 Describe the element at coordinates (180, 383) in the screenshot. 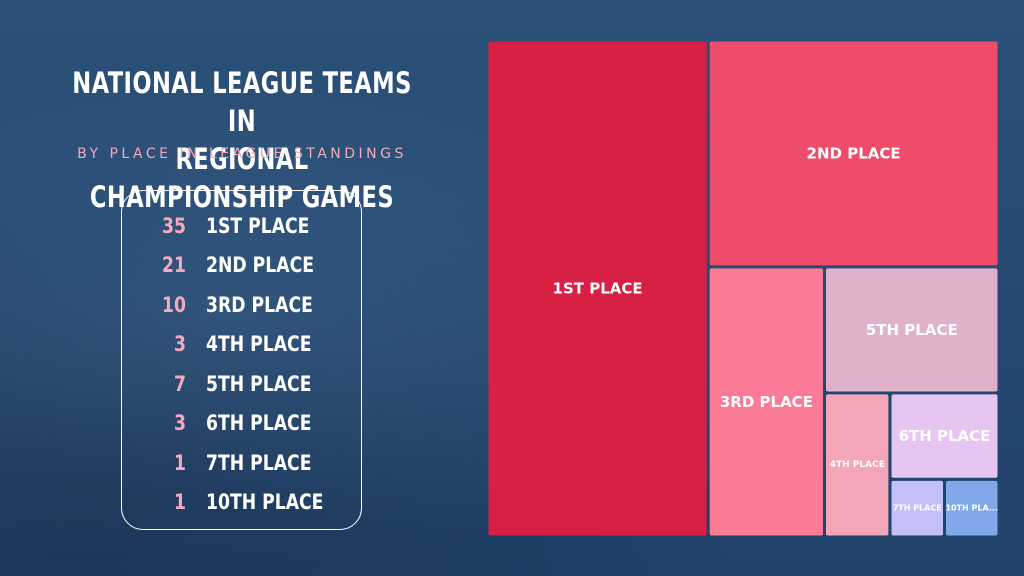

I see `legend-count: 7` at that location.